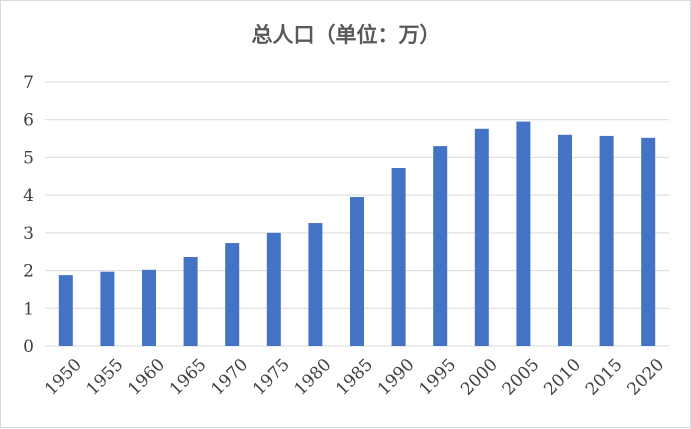 The height and width of the screenshot is (429, 691). Describe the element at coordinates (645, 377) in the screenshot. I see `x-tick-label: 2020` at that location.